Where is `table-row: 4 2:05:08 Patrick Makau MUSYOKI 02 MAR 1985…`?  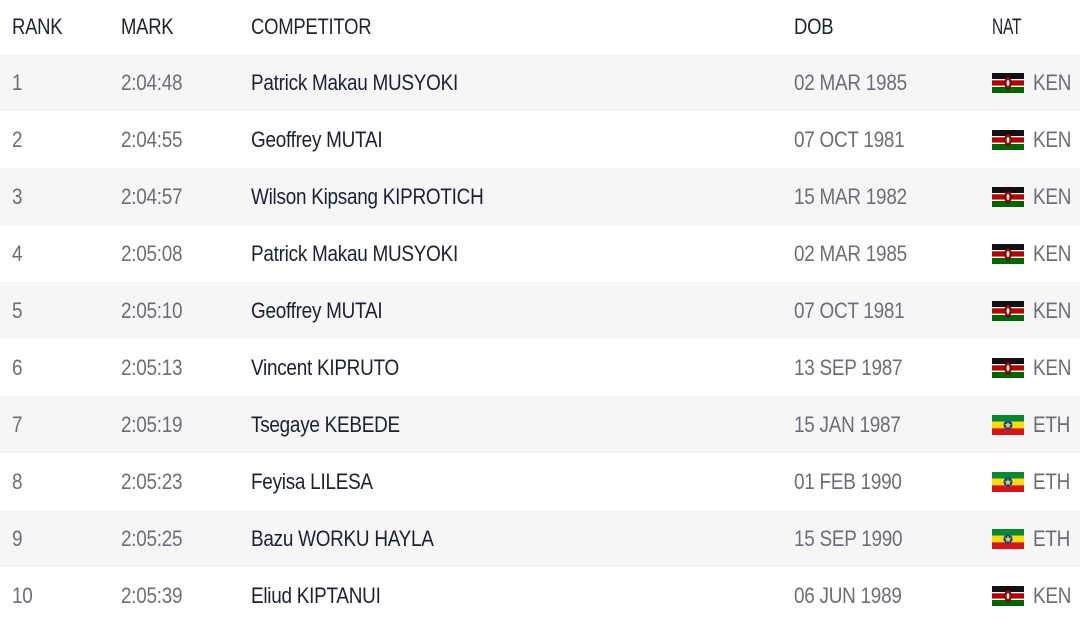 table-row: 4 2:05:08 Patrick Makau MUSYOKI 02 MAR 1985… is located at coordinates (540, 253).